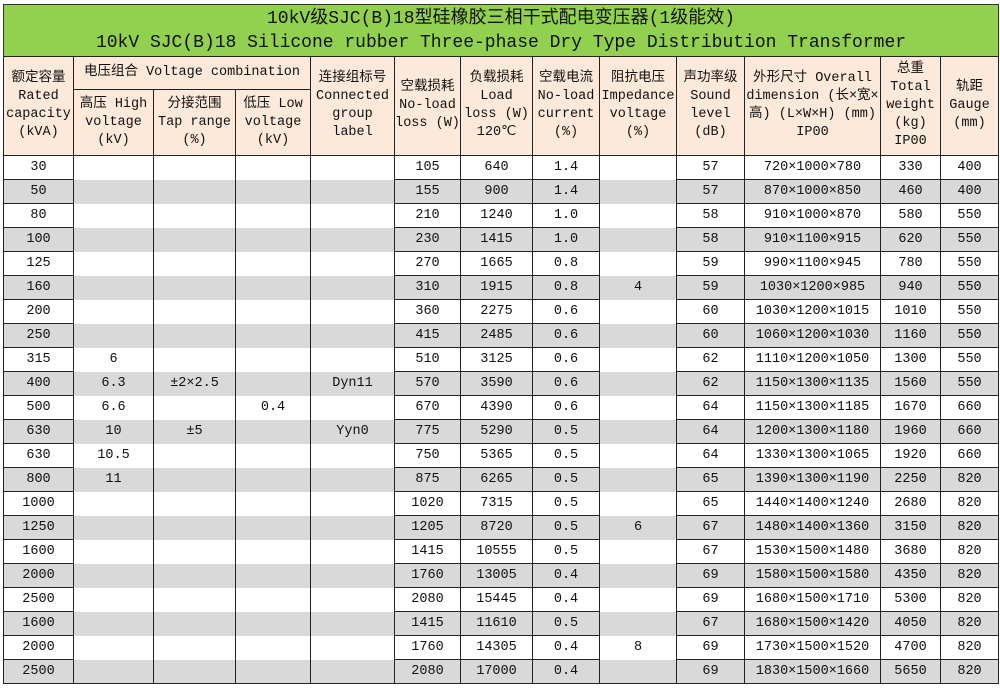 Image resolution: width=1000 pixels, height=690 pixels. What do you see at coordinates (38, 527) in the screenshot?
I see `cell-rated-capacity: 1250` at bounding box center [38, 527].